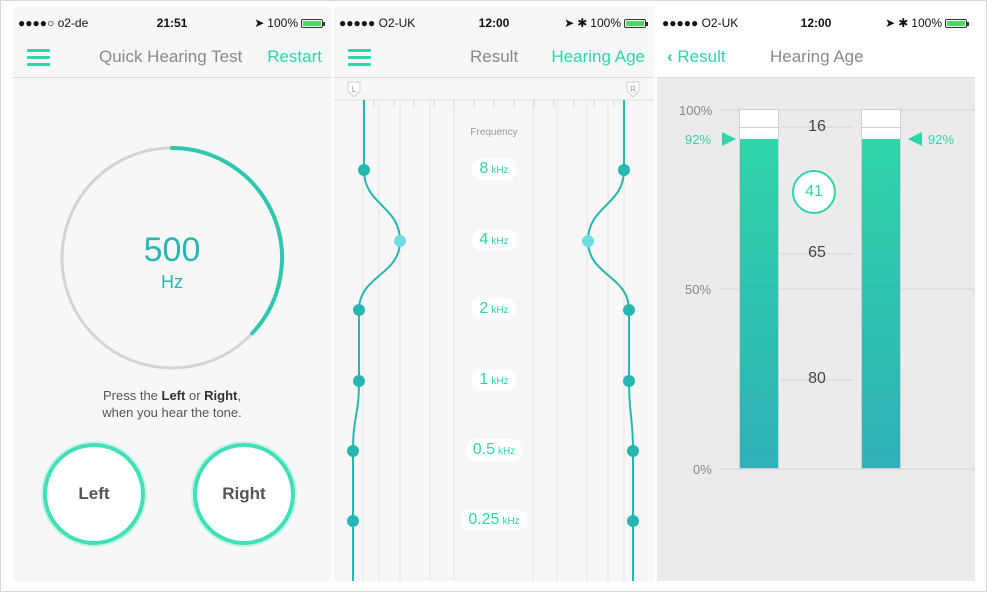  What do you see at coordinates (698, 139) in the screenshot?
I see `left-score: 92%` at bounding box center [698, 139].